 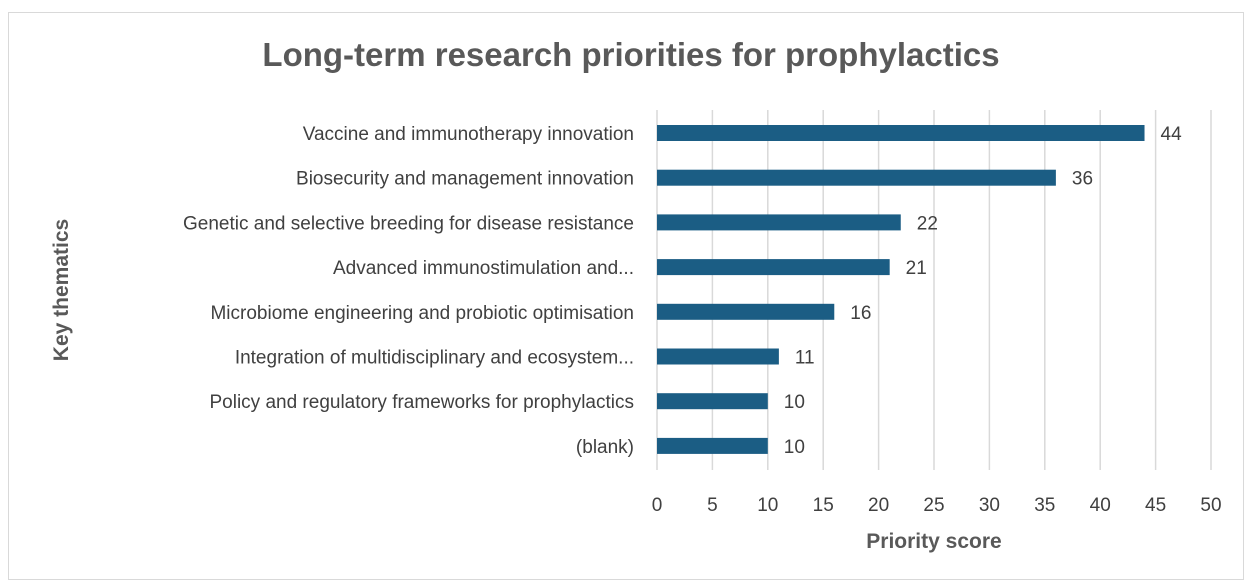 What do you see at coordinates (465, 179) in the screenshot?
I see `category-label: Biosecurity and management innovation` at bounding box center [465, 179].